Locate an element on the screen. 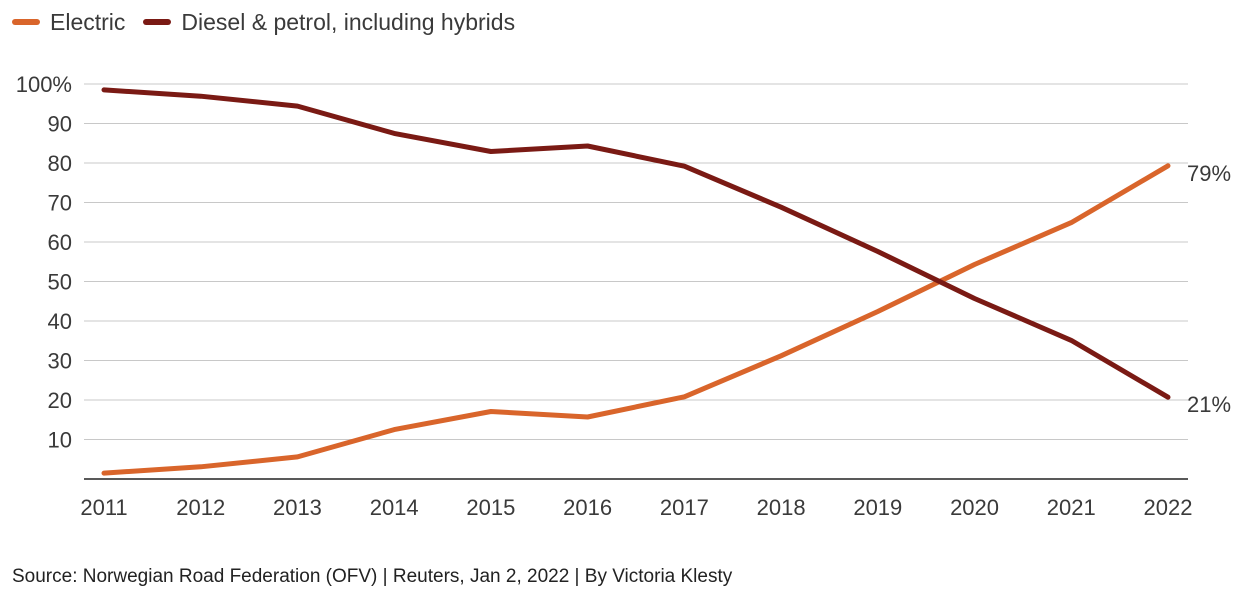 The width and height of the screenshot is (1246, 594). y-tick-label: 80 is located at coordinates (60, 163).